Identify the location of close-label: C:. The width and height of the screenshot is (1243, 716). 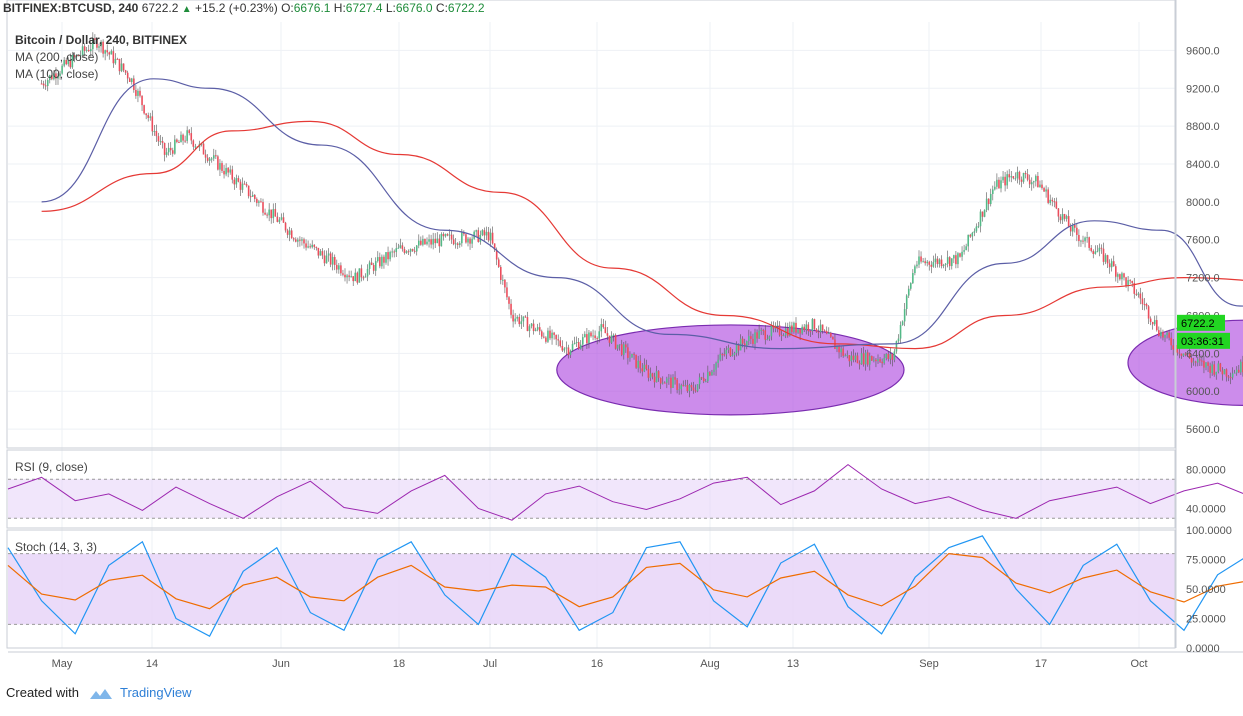
(441, 8).